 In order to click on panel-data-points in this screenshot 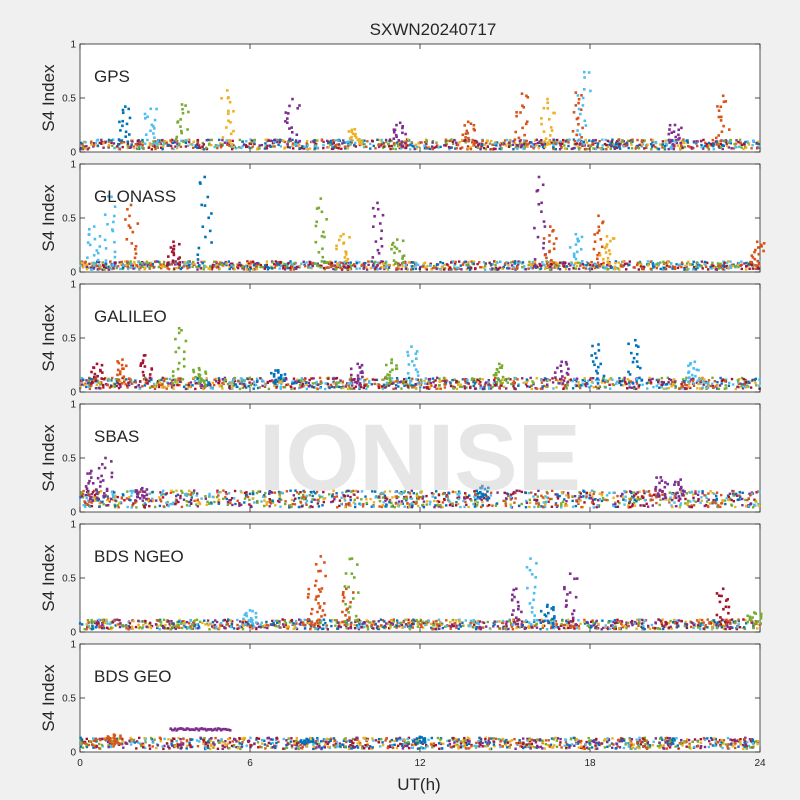, I will do `click(420, 482)`.